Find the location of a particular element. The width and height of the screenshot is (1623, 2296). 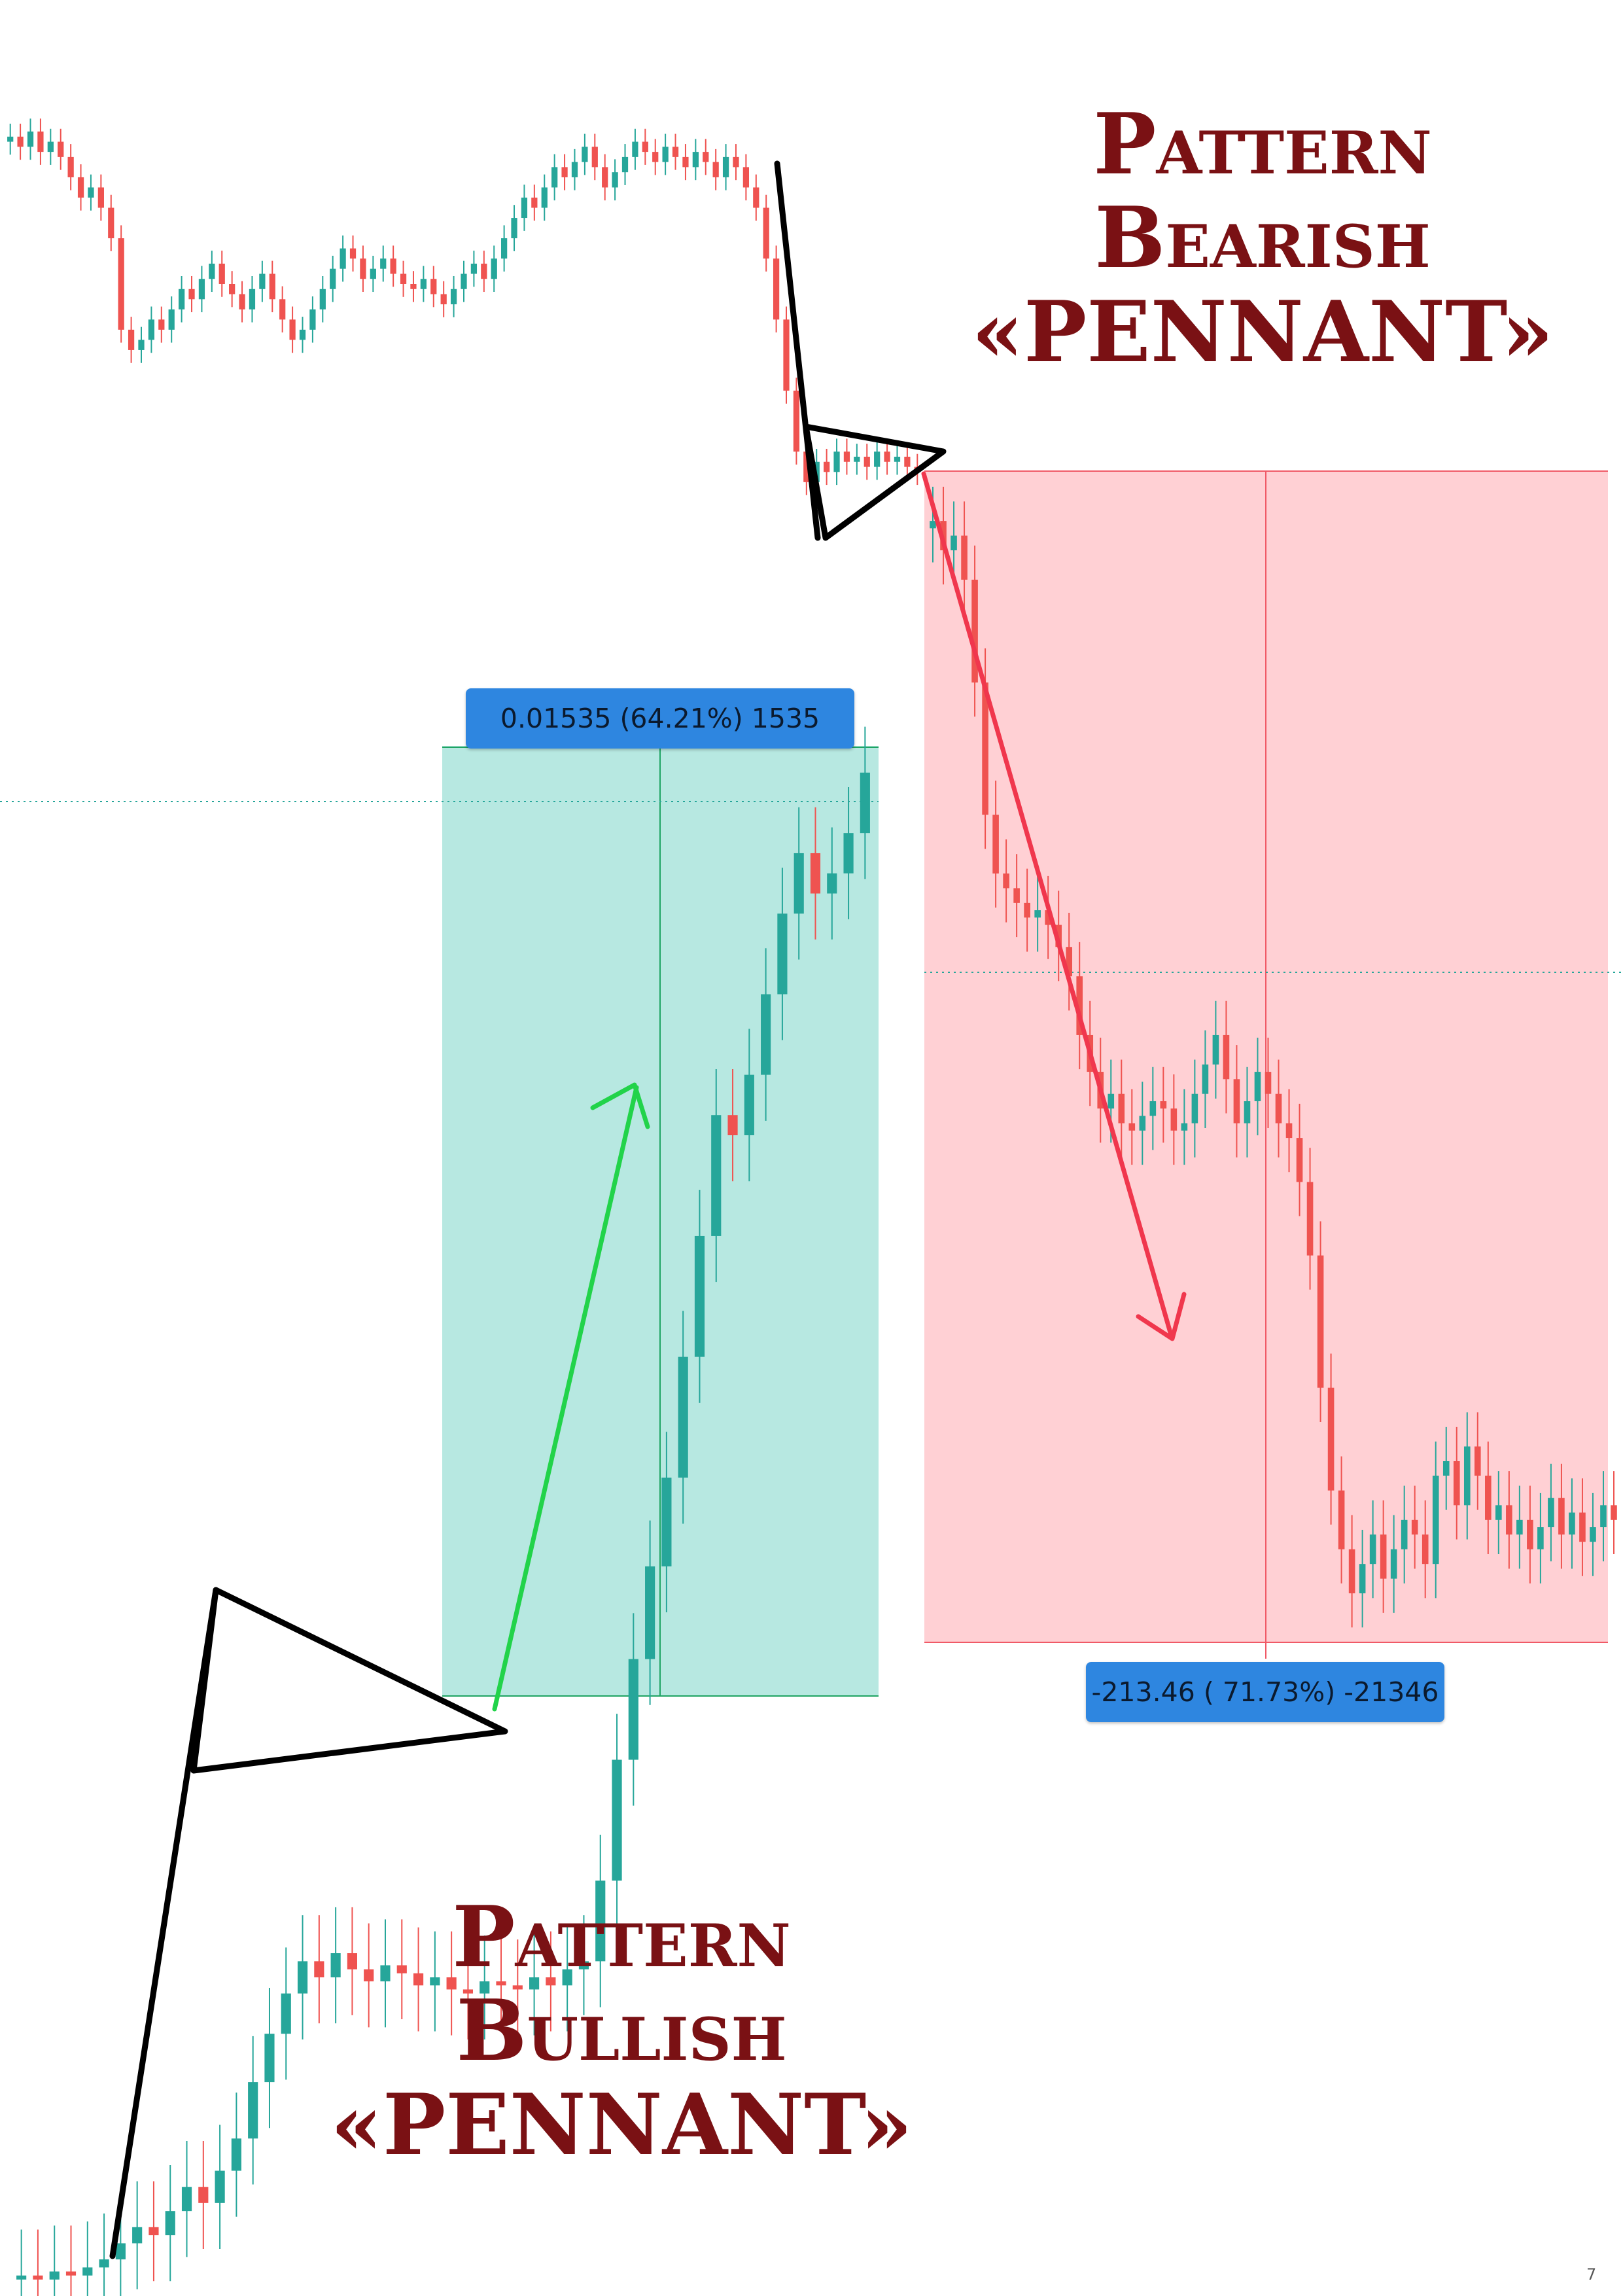

bullish-arrow is located at coordinates (571, 1397).